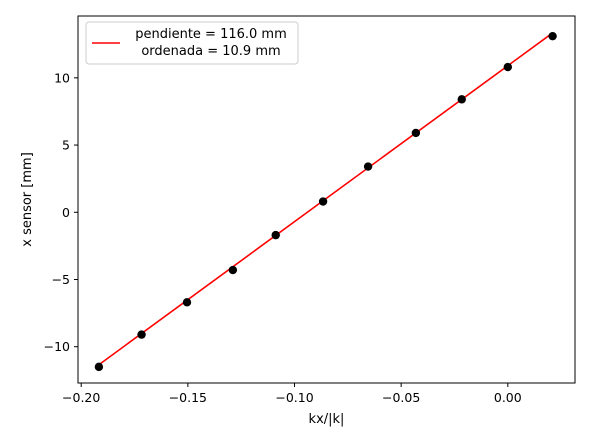 The image size is (615, 431). I want to click on y-tick-label: −10, so click(57, 346).